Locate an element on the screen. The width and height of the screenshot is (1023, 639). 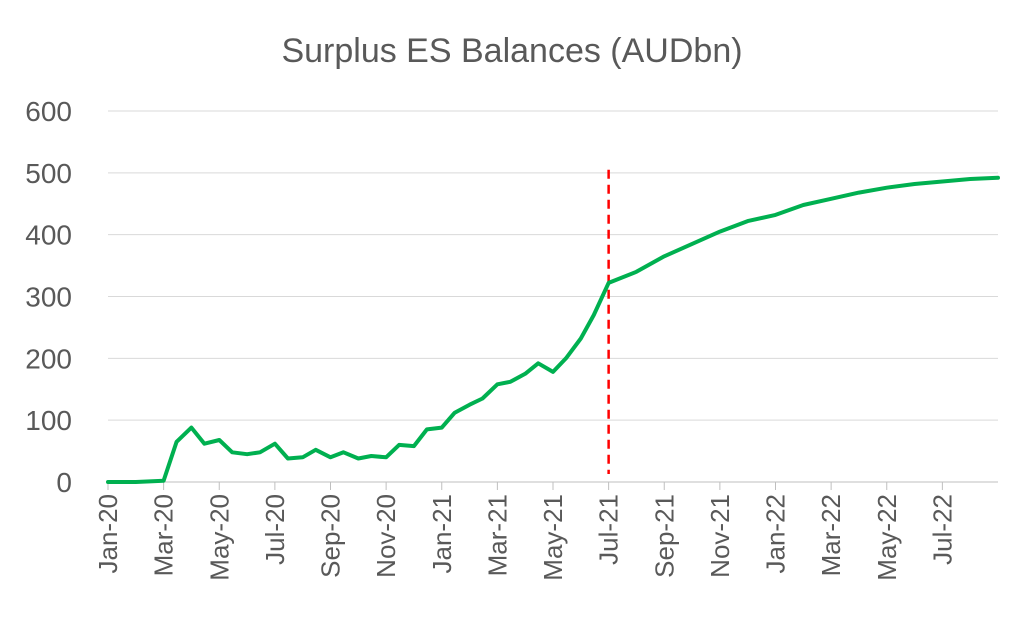
x-tick-label: Mar-21 is located at coordinates (497, 535).